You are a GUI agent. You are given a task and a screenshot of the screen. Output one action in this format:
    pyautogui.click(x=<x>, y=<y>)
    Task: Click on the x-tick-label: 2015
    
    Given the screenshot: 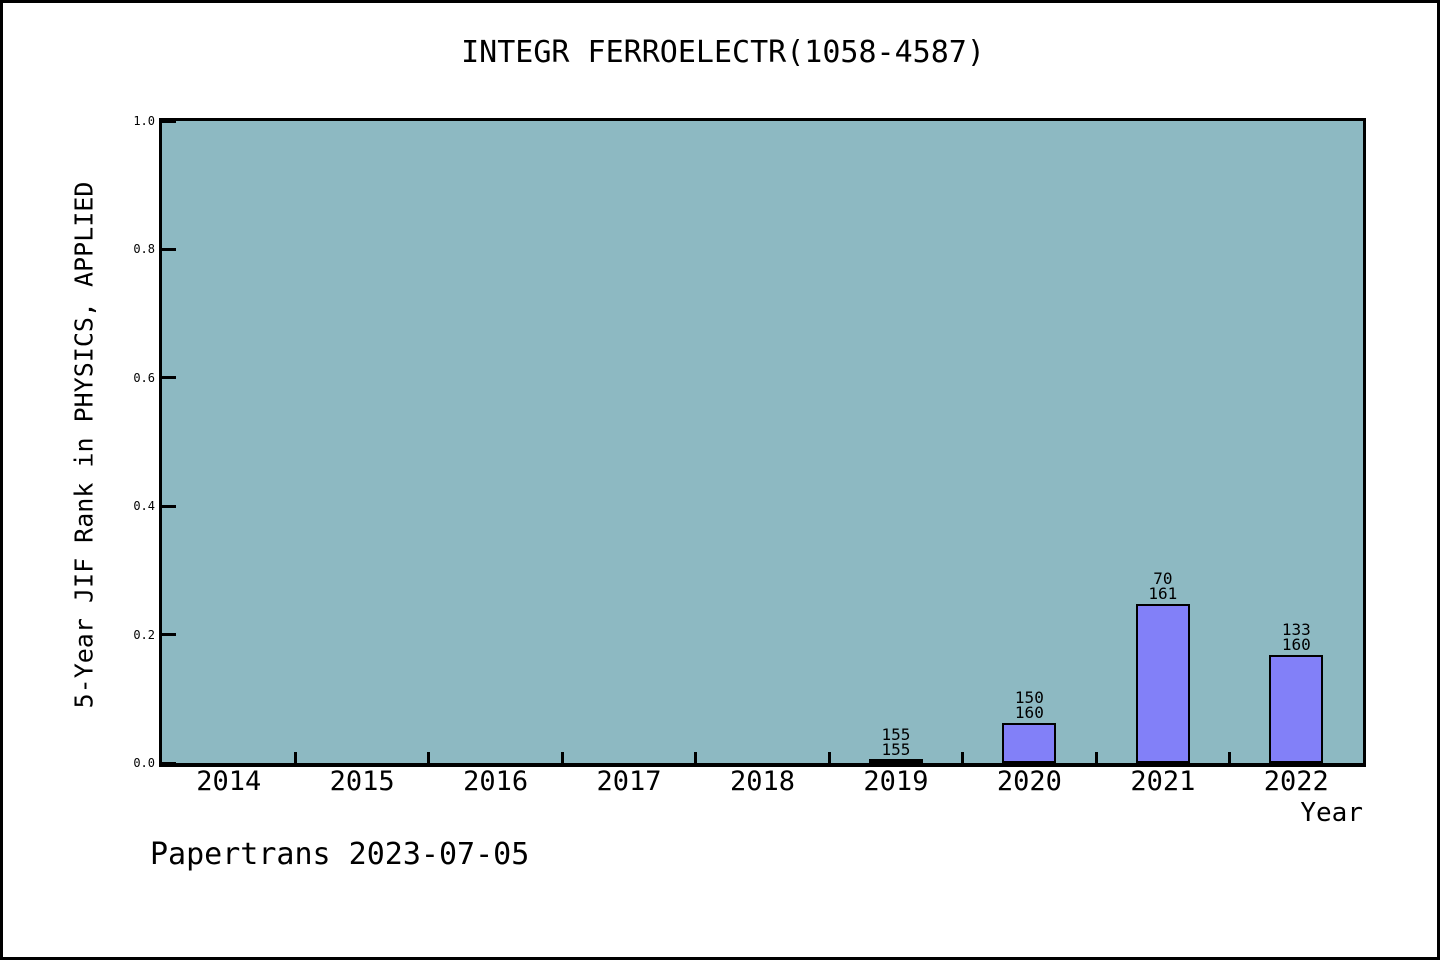 What is the action you would take?
    pyautogui.click(x=362, y=781)
    